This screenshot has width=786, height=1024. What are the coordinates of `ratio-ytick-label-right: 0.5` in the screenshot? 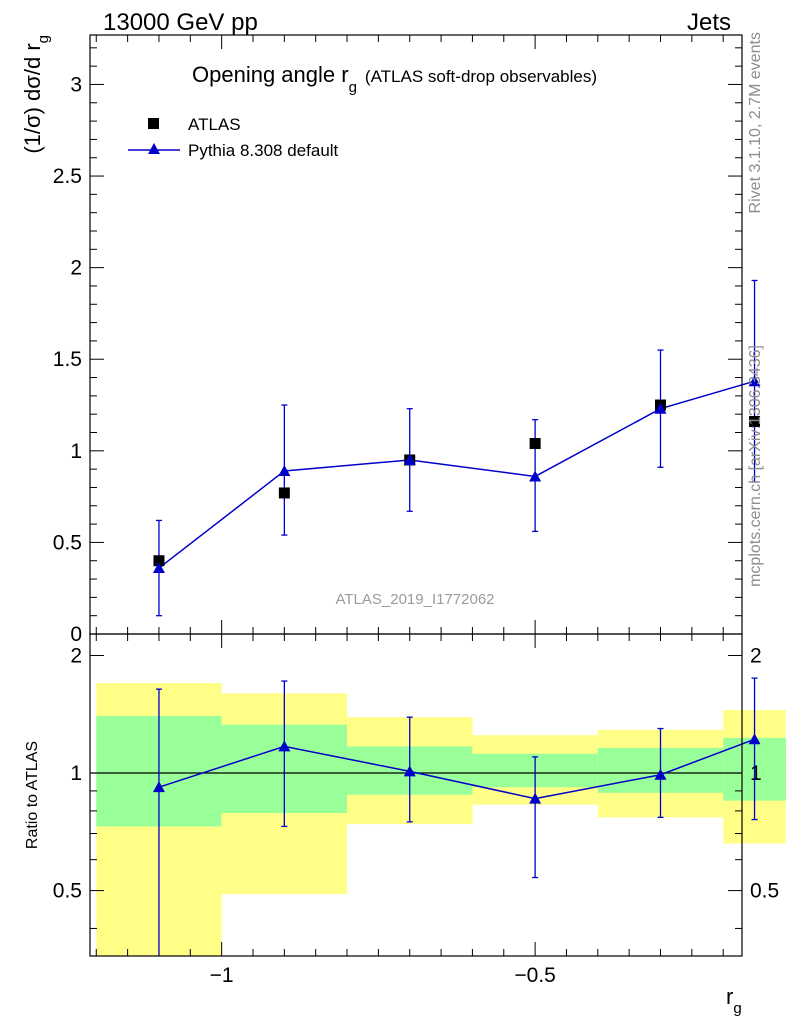 It's located at (764, 891).